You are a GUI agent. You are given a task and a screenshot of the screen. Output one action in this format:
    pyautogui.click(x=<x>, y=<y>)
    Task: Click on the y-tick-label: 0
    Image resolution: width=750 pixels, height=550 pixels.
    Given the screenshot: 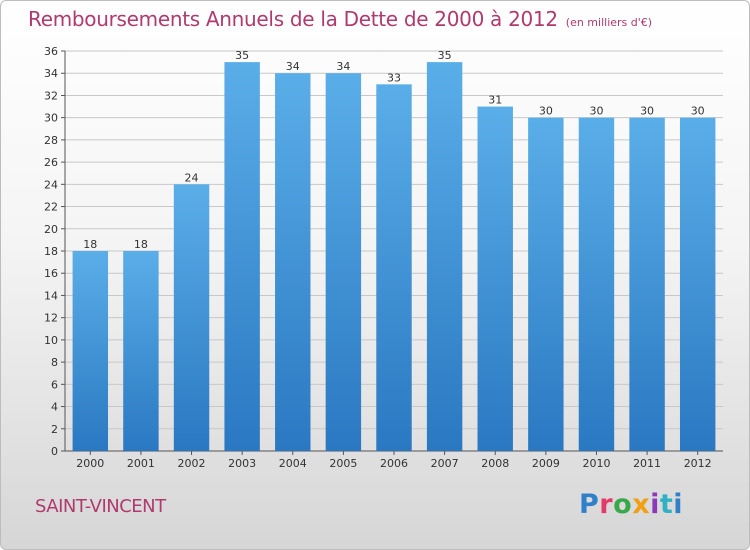 What is the action you would take?
    pyautogui.click(x=54, y=451)
    